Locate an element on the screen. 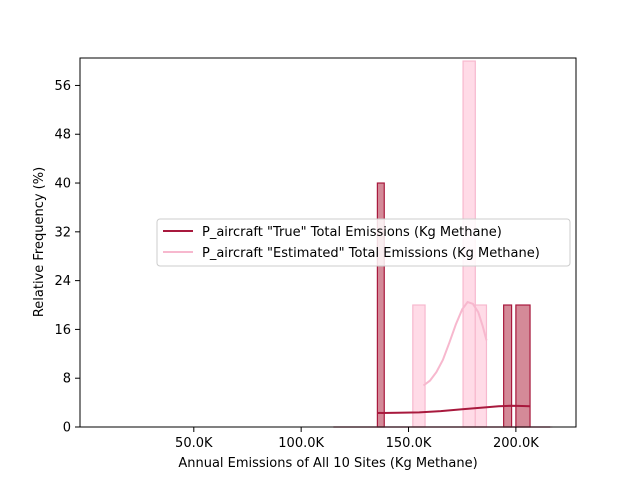  kde-line-true is located at coordinates (454, 409).